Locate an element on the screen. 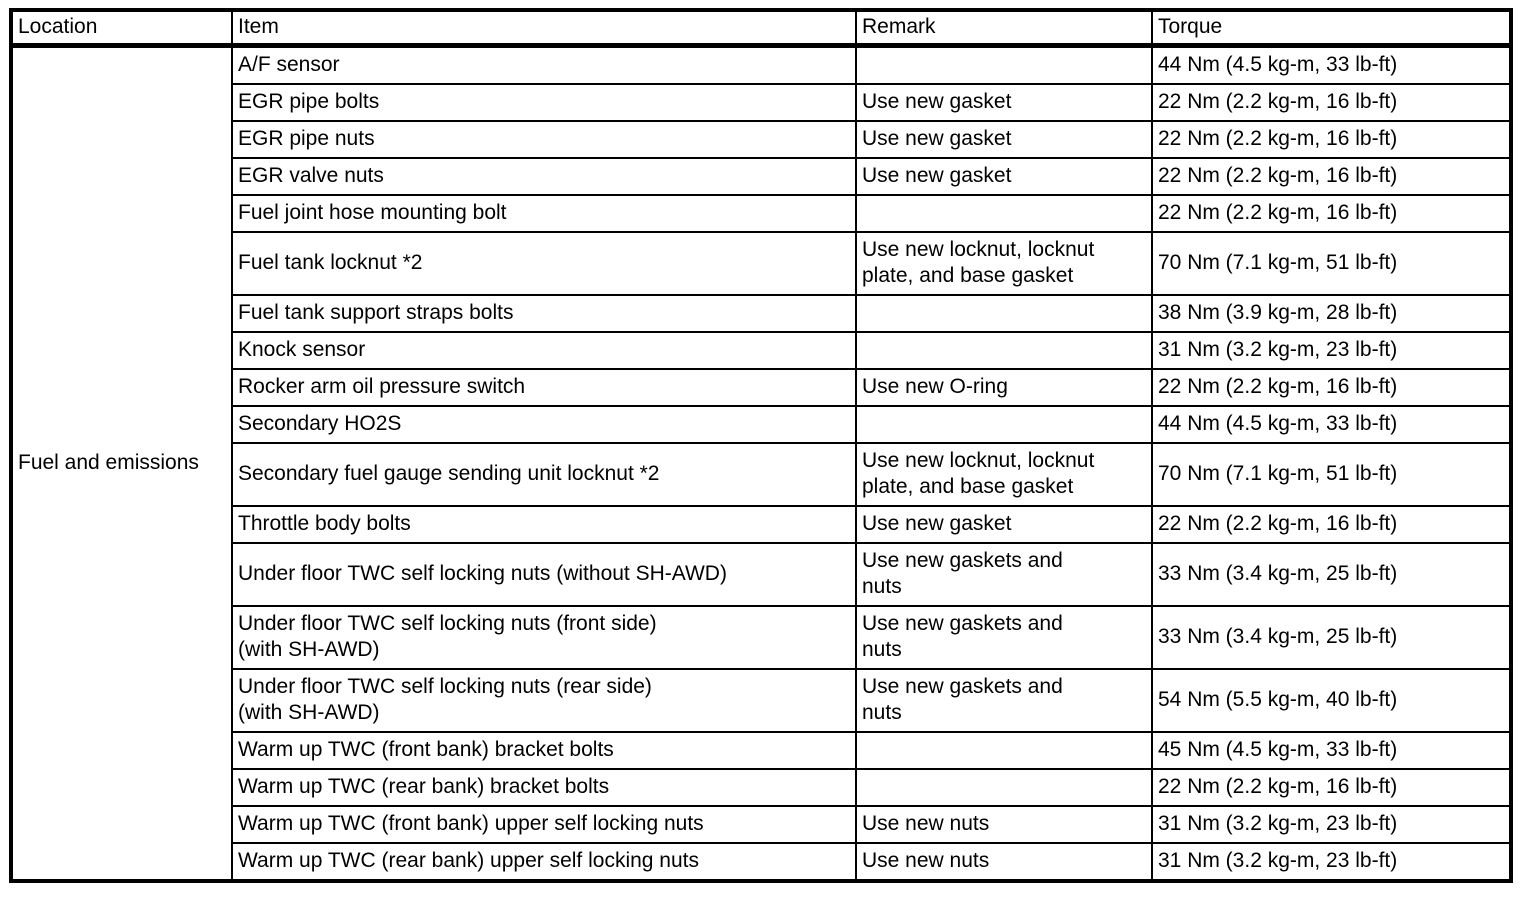 The width and height of the screenshot is (1520, 900). header-row: Location Item Remark Torque is located at coordinates (761, 28).